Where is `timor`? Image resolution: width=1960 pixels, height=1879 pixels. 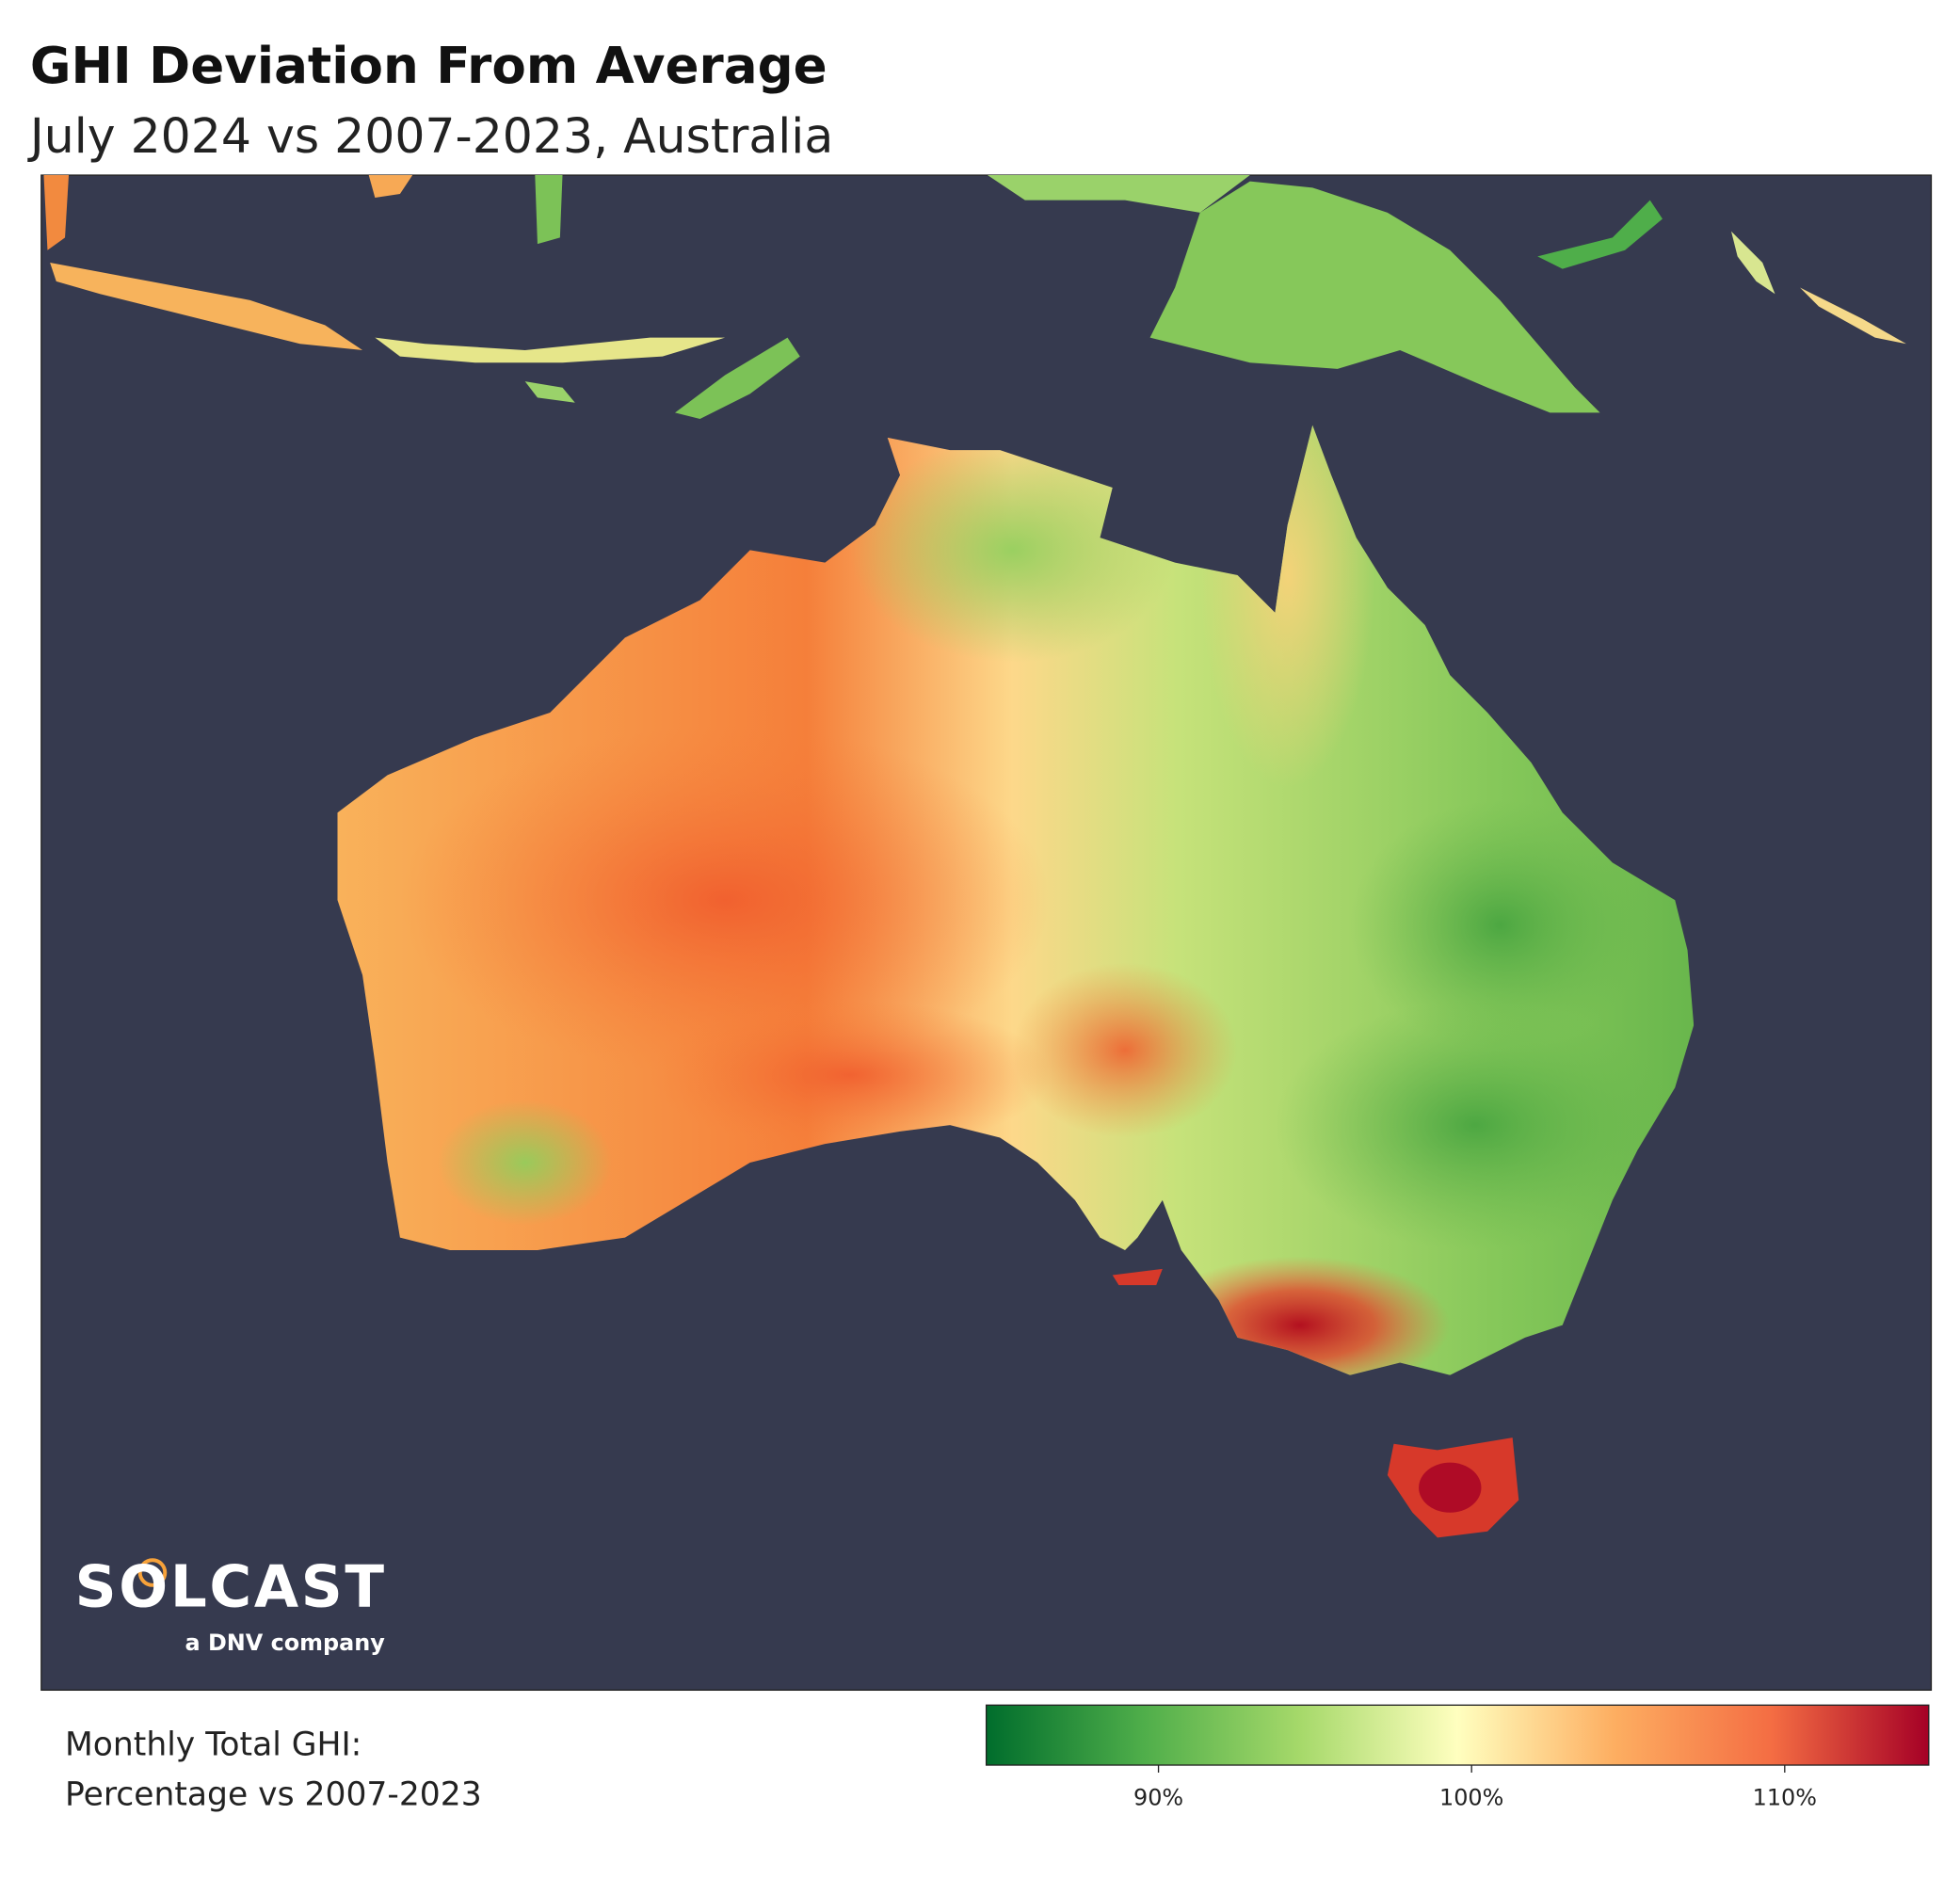 timor is located at coordinates (737, 378).